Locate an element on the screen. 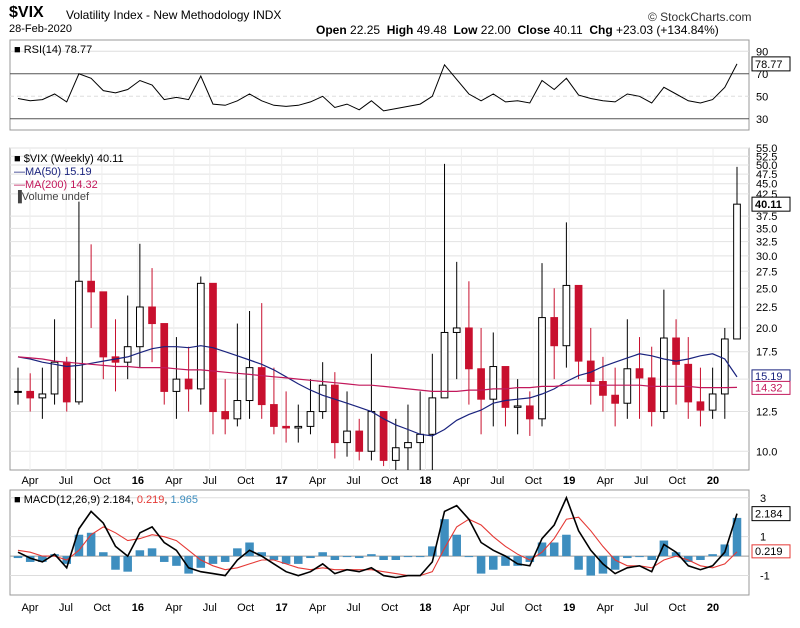 The height and width of the screenshot is (628, 800). price-tick-label: 55.0 is located at coordinates (766, 149).